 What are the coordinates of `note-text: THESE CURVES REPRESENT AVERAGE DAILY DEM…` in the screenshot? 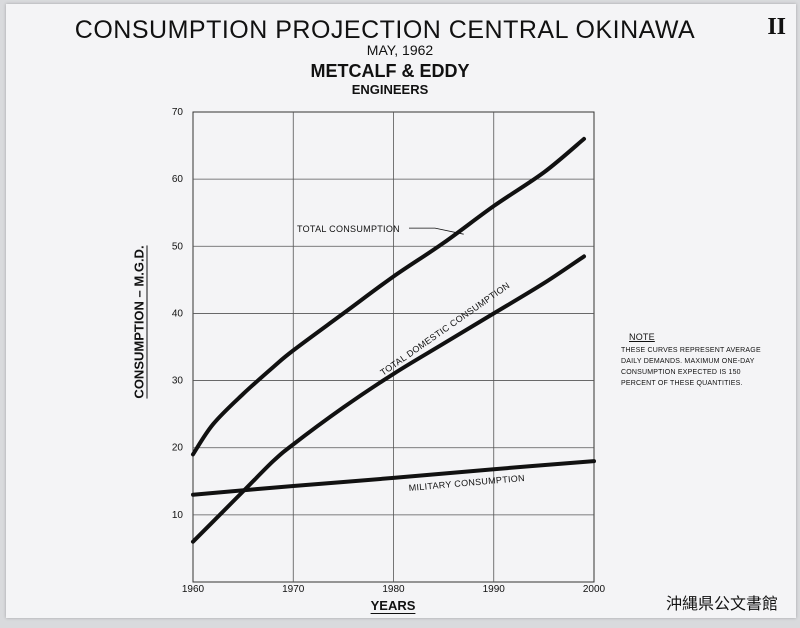 It's located at (691, 367).